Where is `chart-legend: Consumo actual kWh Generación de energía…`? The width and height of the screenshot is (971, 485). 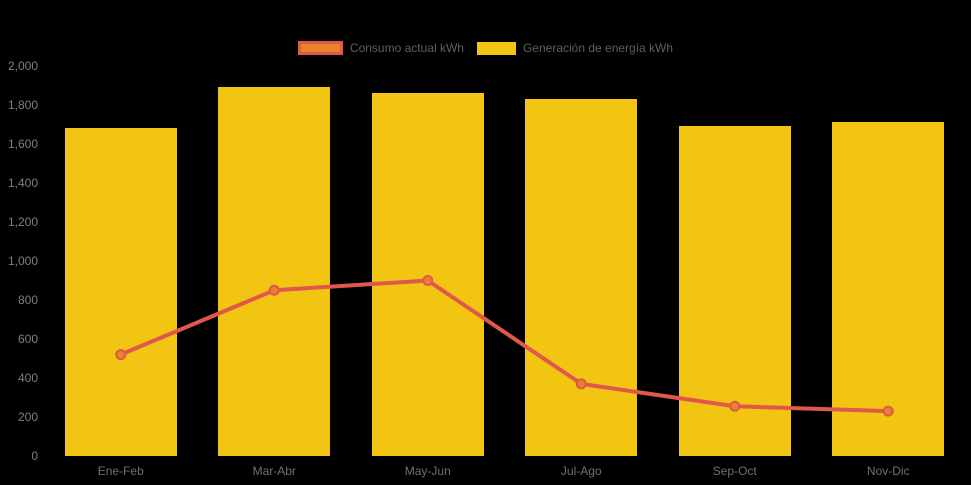
chart-legend: Consumo actual kWh Generación de energía… is located at coordinates (485, 48).